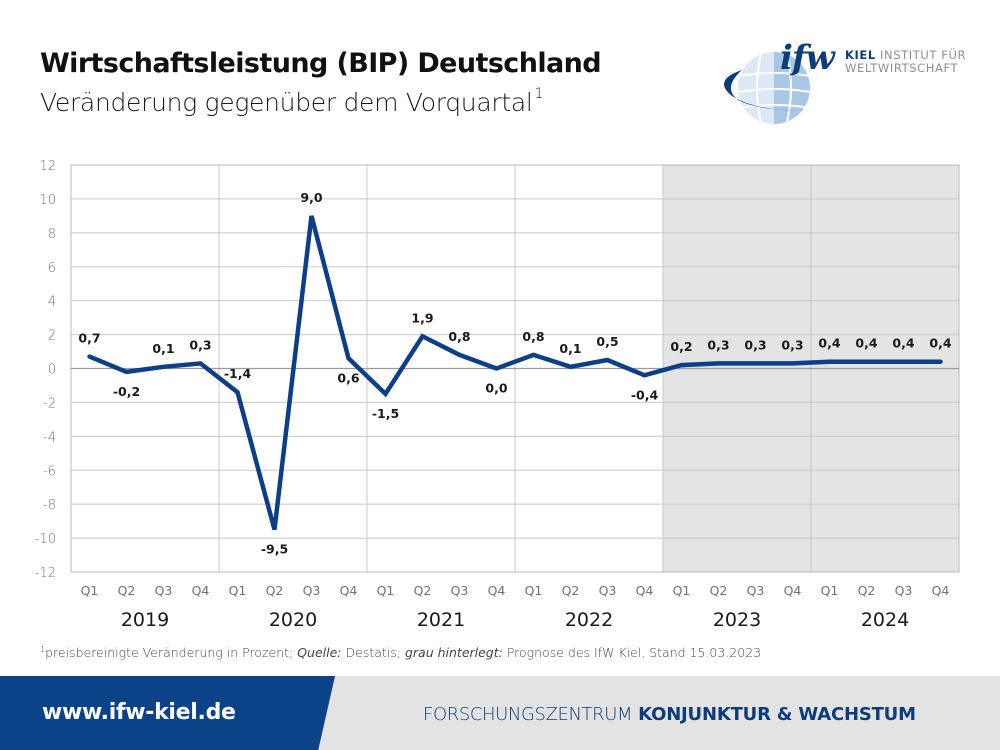 This screenshot has height=750, width=1000. Describe the element at coordinates (274, 549) in the screenshot. I see `data-label: -9,5` at that location.